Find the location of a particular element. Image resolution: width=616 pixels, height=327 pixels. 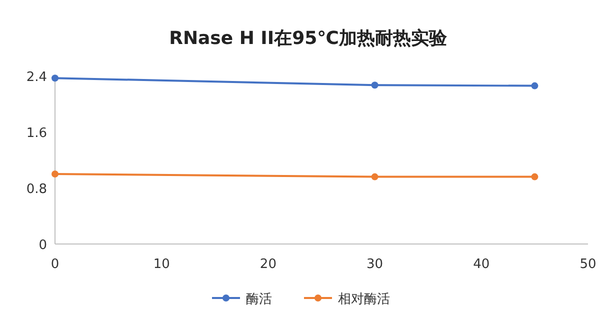

x-tick-label: 20 is located at coordinates (268, 264).